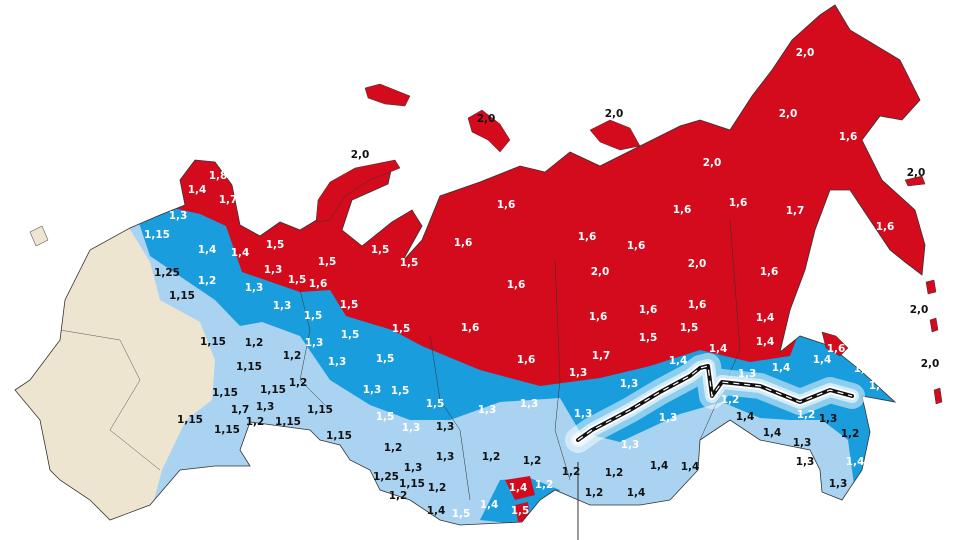 This screenshot has width=960, height=540. I want to click on region-border, so click(562, 370).